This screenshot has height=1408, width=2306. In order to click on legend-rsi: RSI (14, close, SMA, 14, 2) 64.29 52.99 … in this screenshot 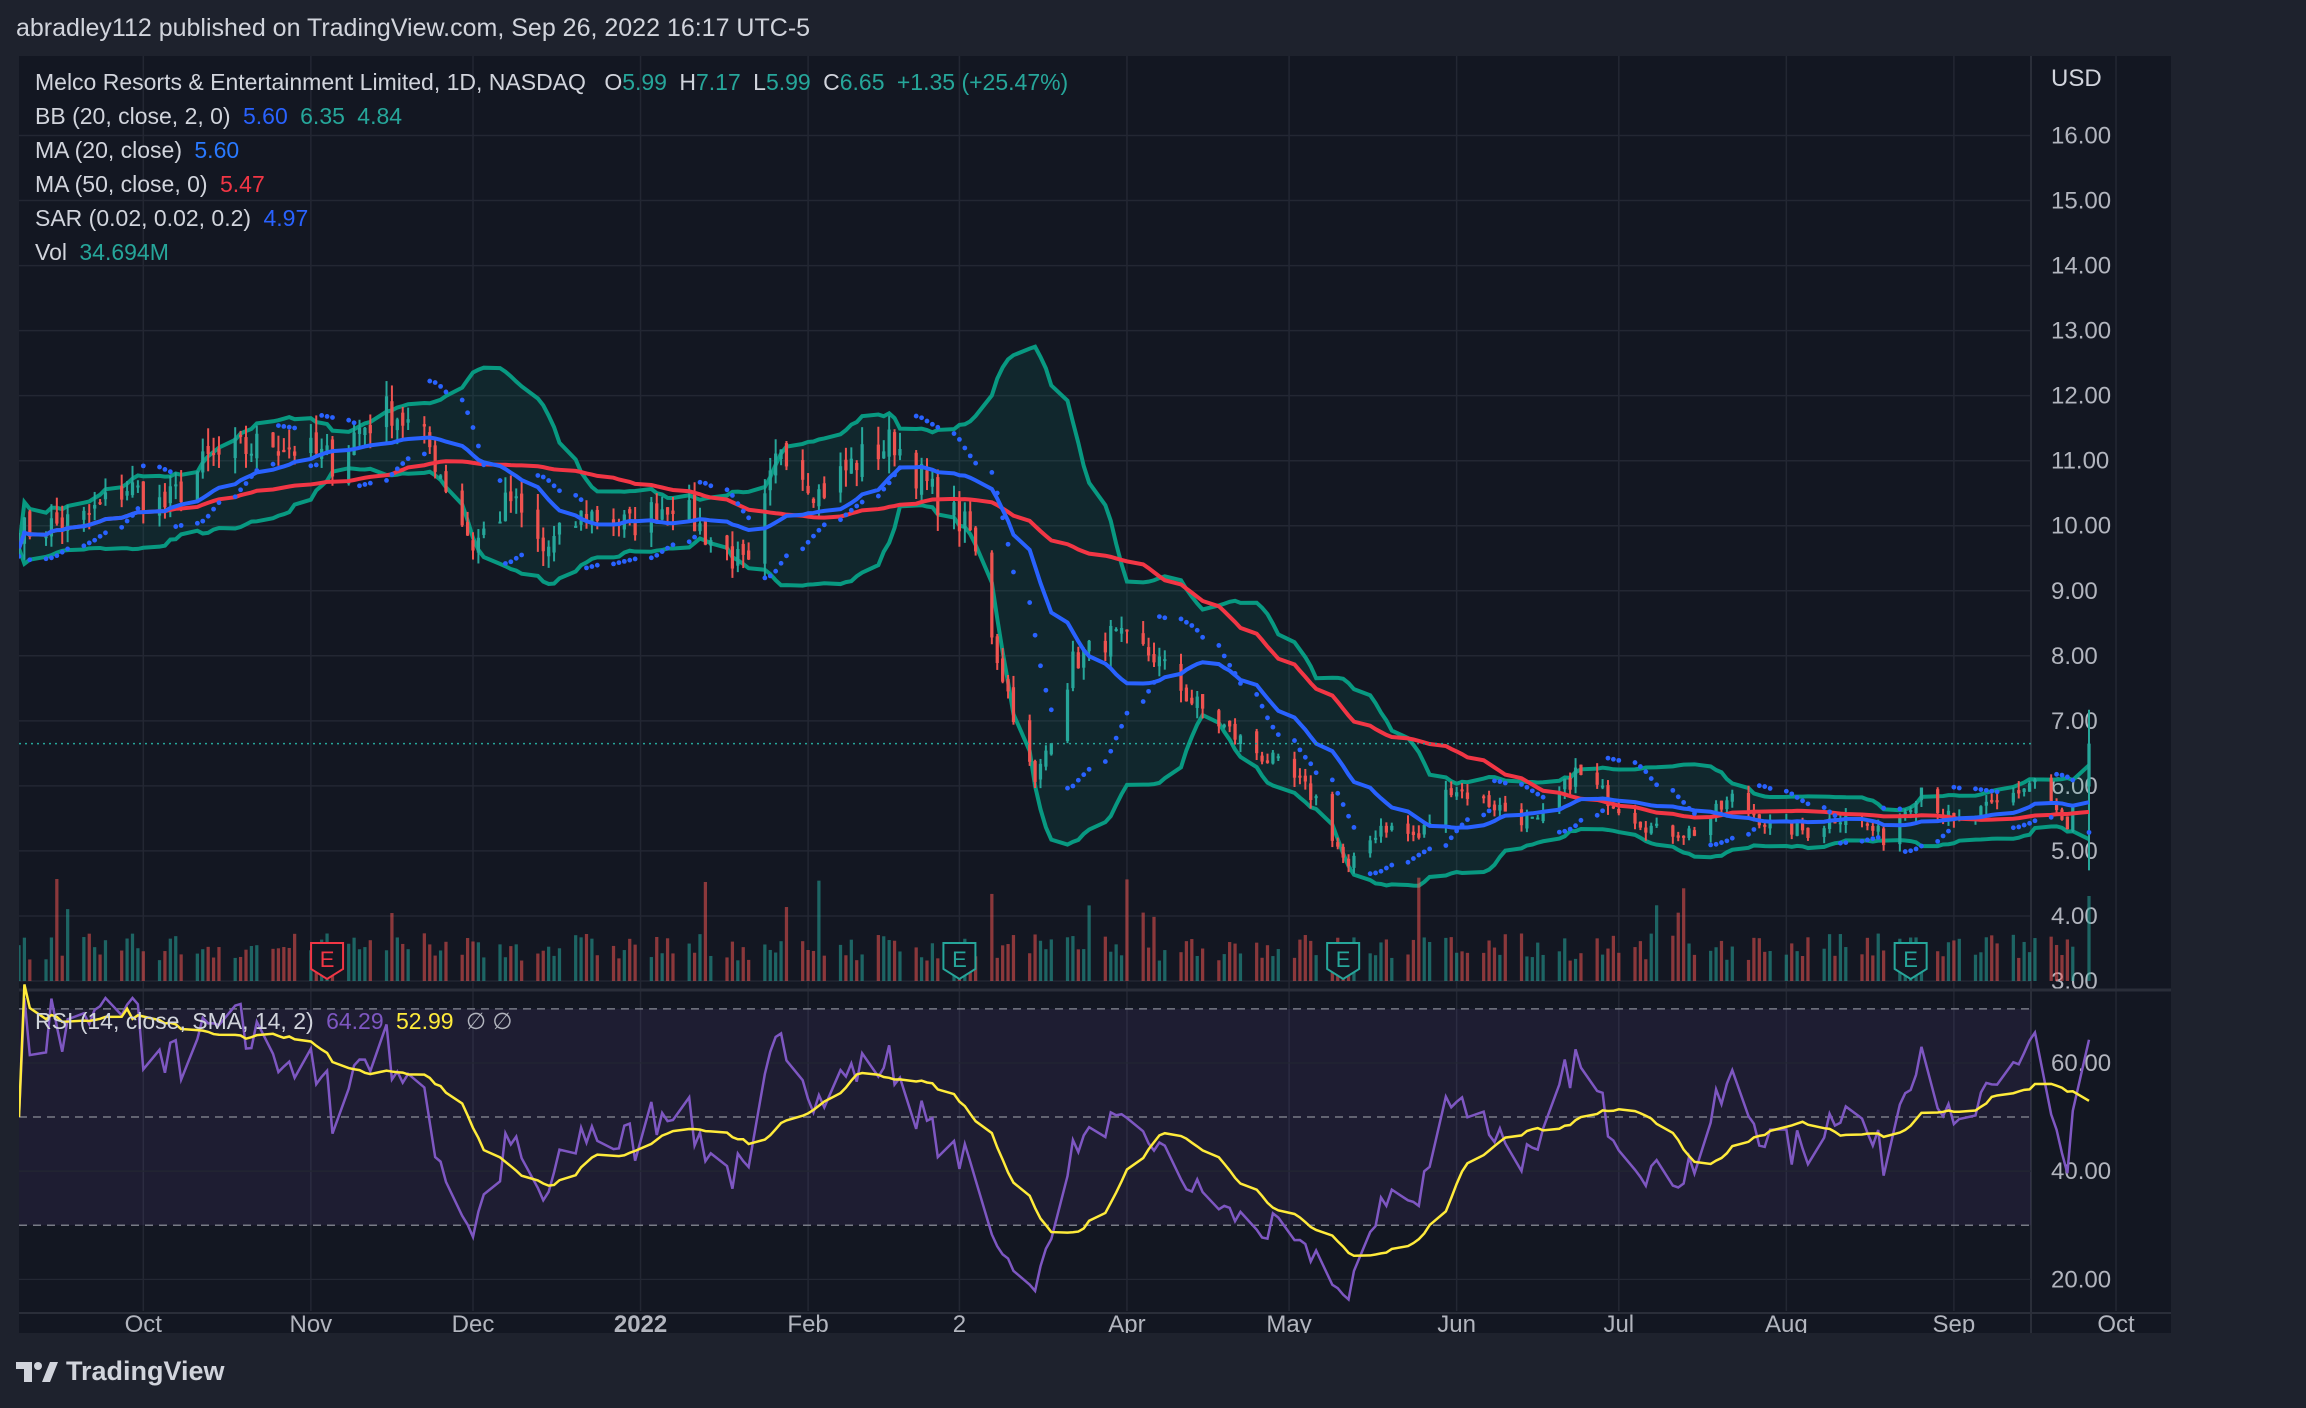, I will do `click(276, 1021)`.